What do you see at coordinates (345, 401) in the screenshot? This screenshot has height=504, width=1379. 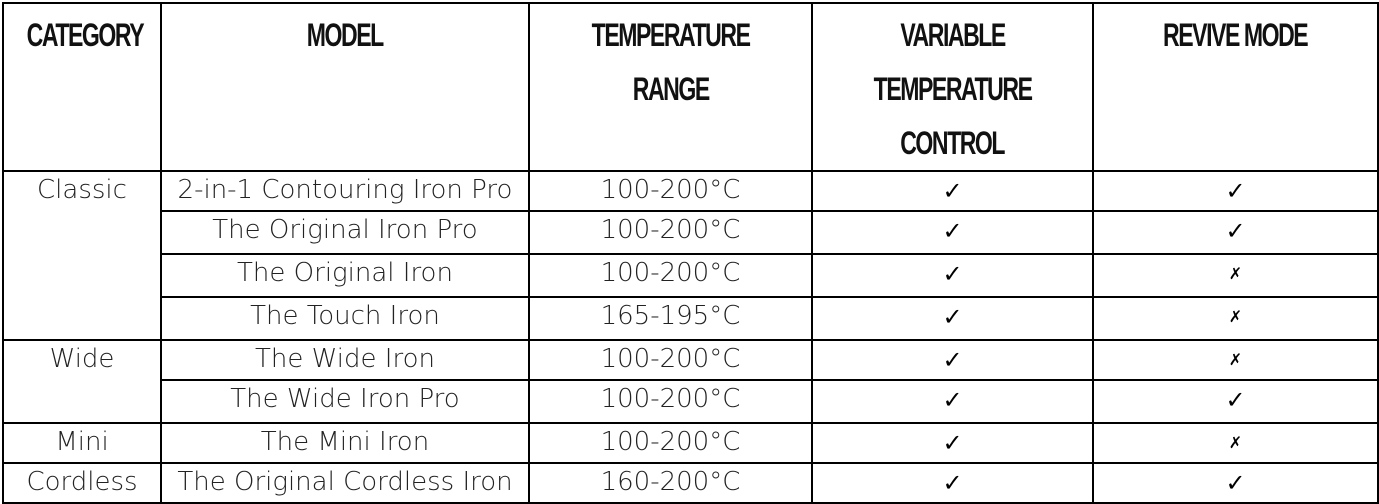 I see `model-cell: The Wide Iron Pro` at bounding box center [345, 401].